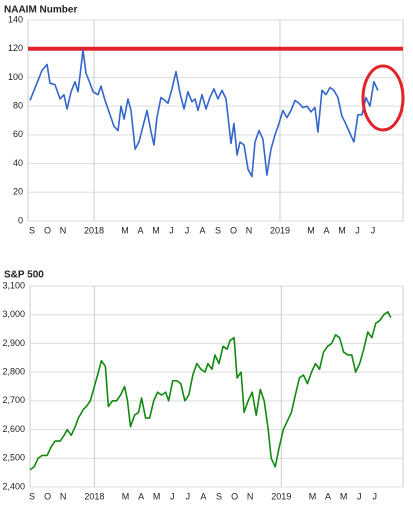 Image resolution: width=413 pixels, height=516 pixels. Describe the element at coordinates (15, 19) in the screenshot. I see `y-tick-label: 140` at that location.